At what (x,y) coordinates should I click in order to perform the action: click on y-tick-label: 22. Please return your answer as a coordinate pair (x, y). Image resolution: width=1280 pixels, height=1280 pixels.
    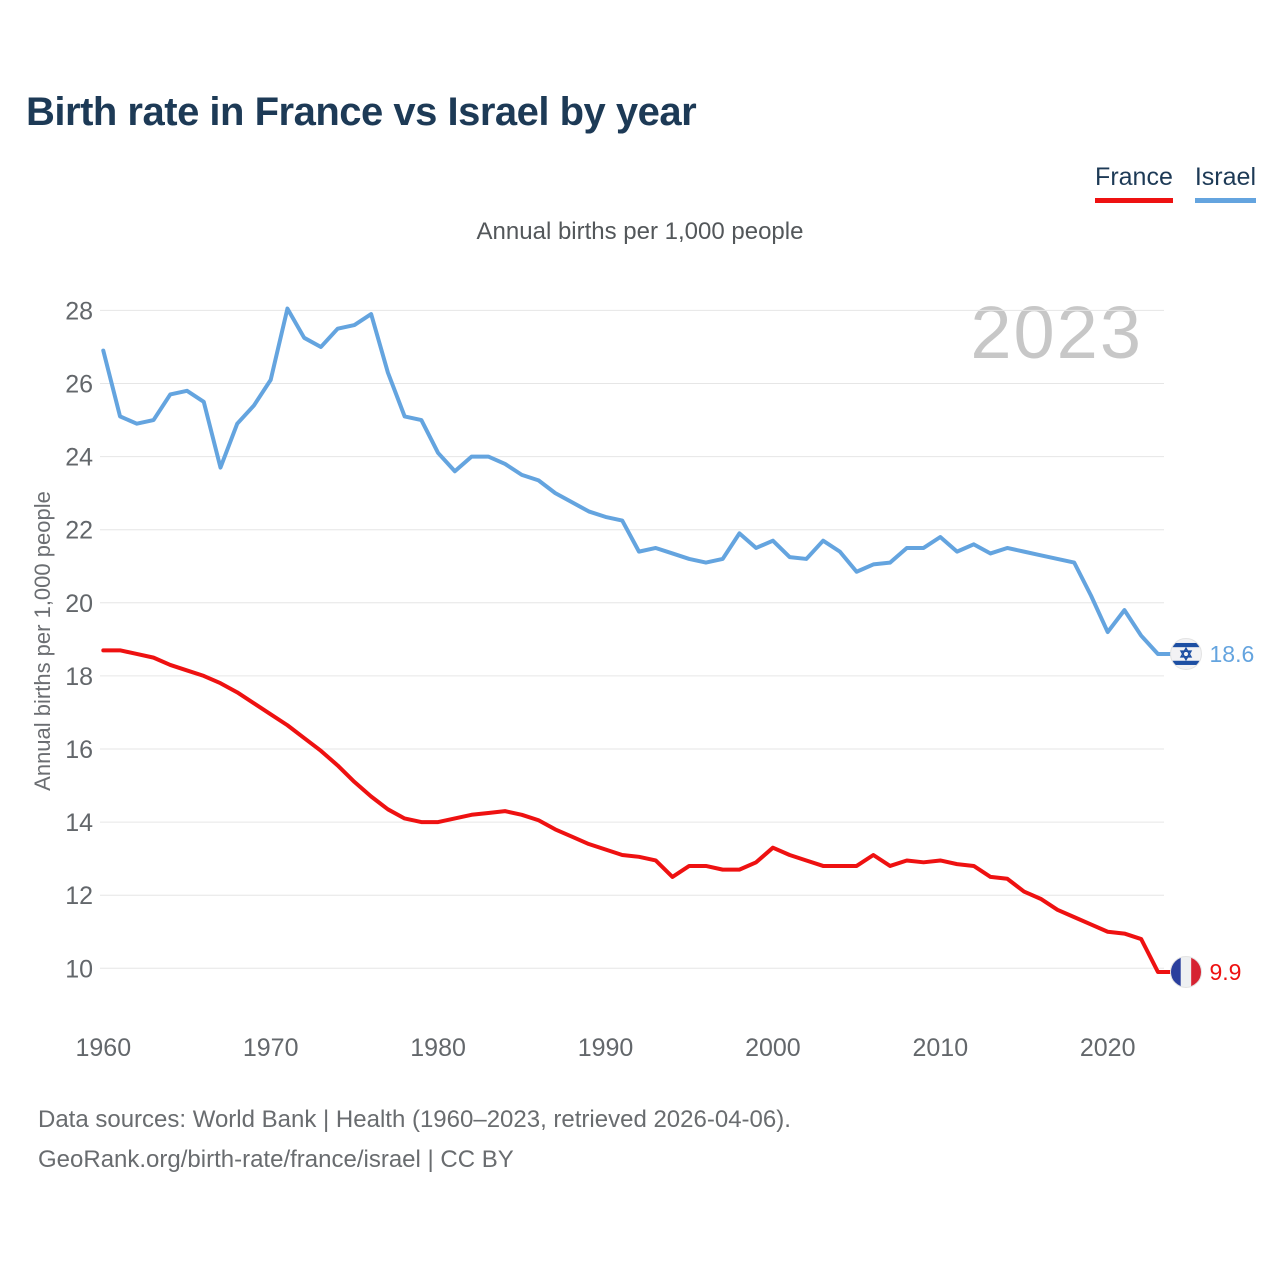
    Looking at the image, I should click on (79, 531).